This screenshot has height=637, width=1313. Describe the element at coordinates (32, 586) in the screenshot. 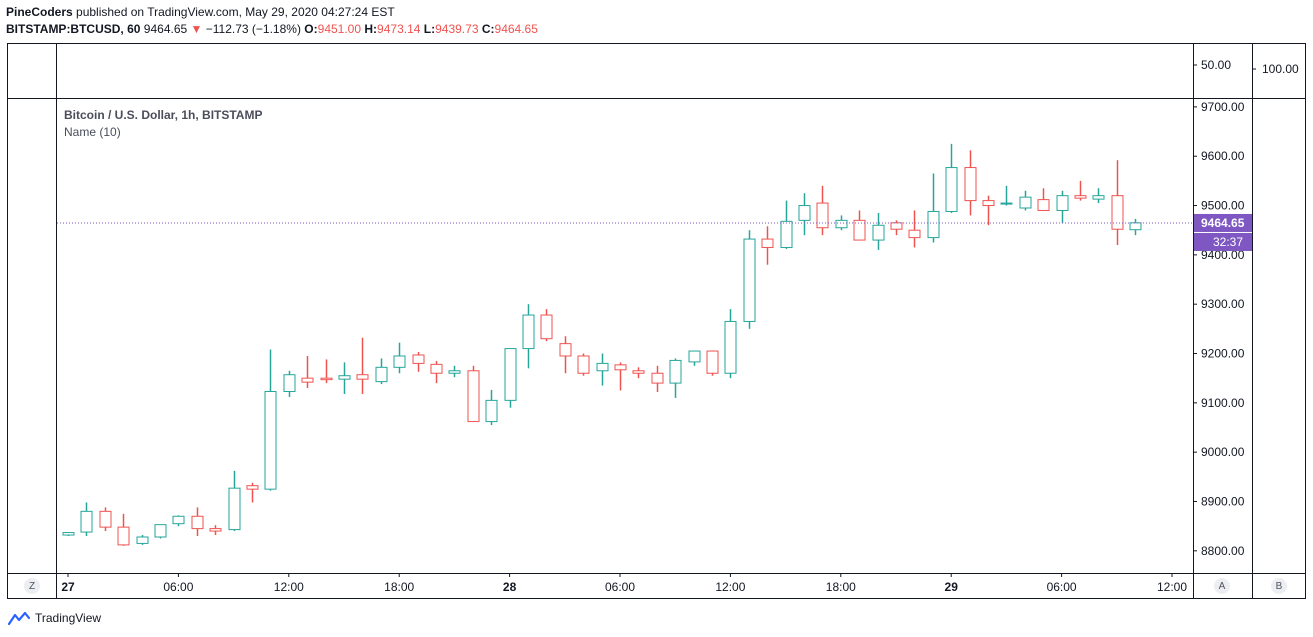

I see `zoom-button: Z` at that location.